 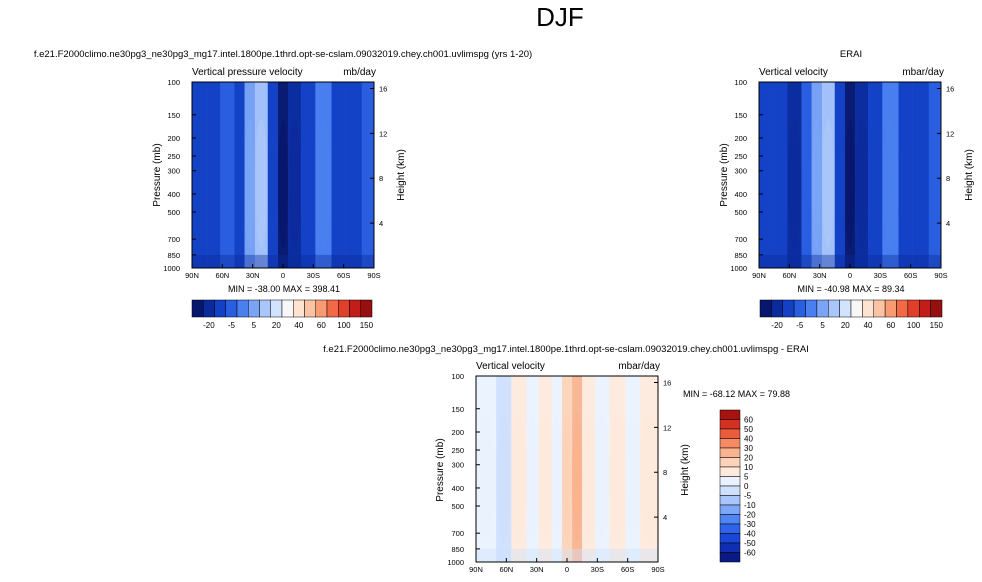 What do you see at coordinates (850, 261) in the screenshot?
I see `surface-band` at bounding box center [850, 261].